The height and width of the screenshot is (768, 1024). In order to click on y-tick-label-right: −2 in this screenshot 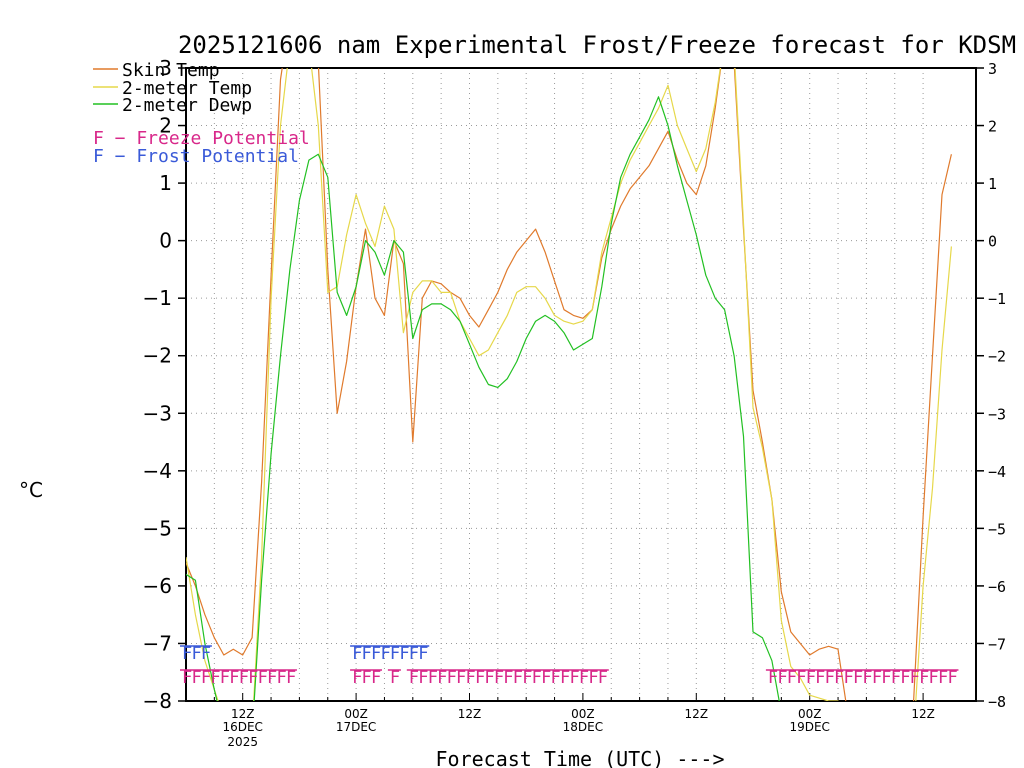, I will do `click(997, 357)`.